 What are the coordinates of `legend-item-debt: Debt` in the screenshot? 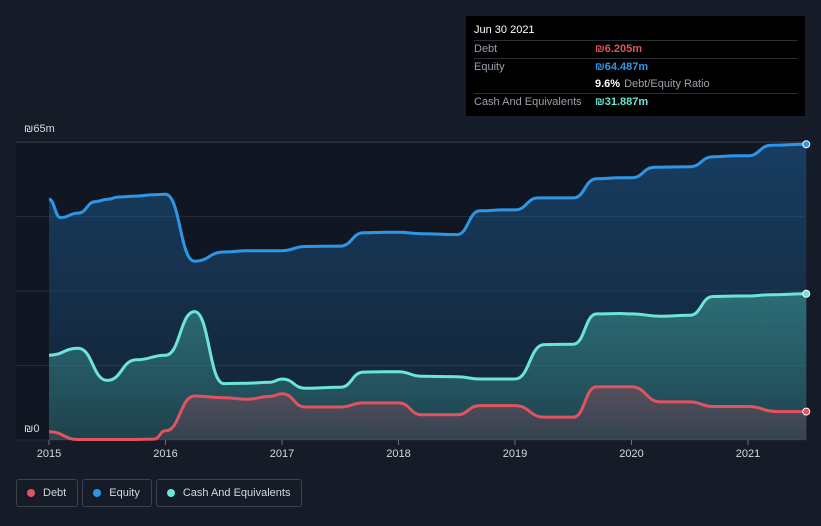 It's located at (47, 493).